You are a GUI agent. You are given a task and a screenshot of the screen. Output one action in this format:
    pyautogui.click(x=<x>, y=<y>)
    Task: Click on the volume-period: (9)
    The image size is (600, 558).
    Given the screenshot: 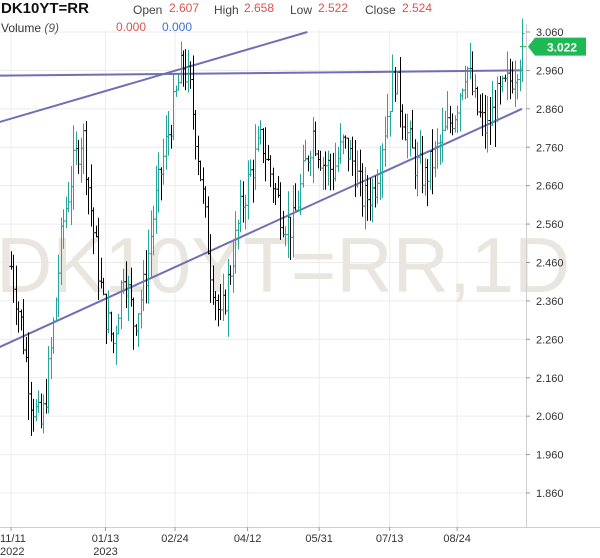 What is the action you would take?
    pyautogui.click(x=52, y=28)
    